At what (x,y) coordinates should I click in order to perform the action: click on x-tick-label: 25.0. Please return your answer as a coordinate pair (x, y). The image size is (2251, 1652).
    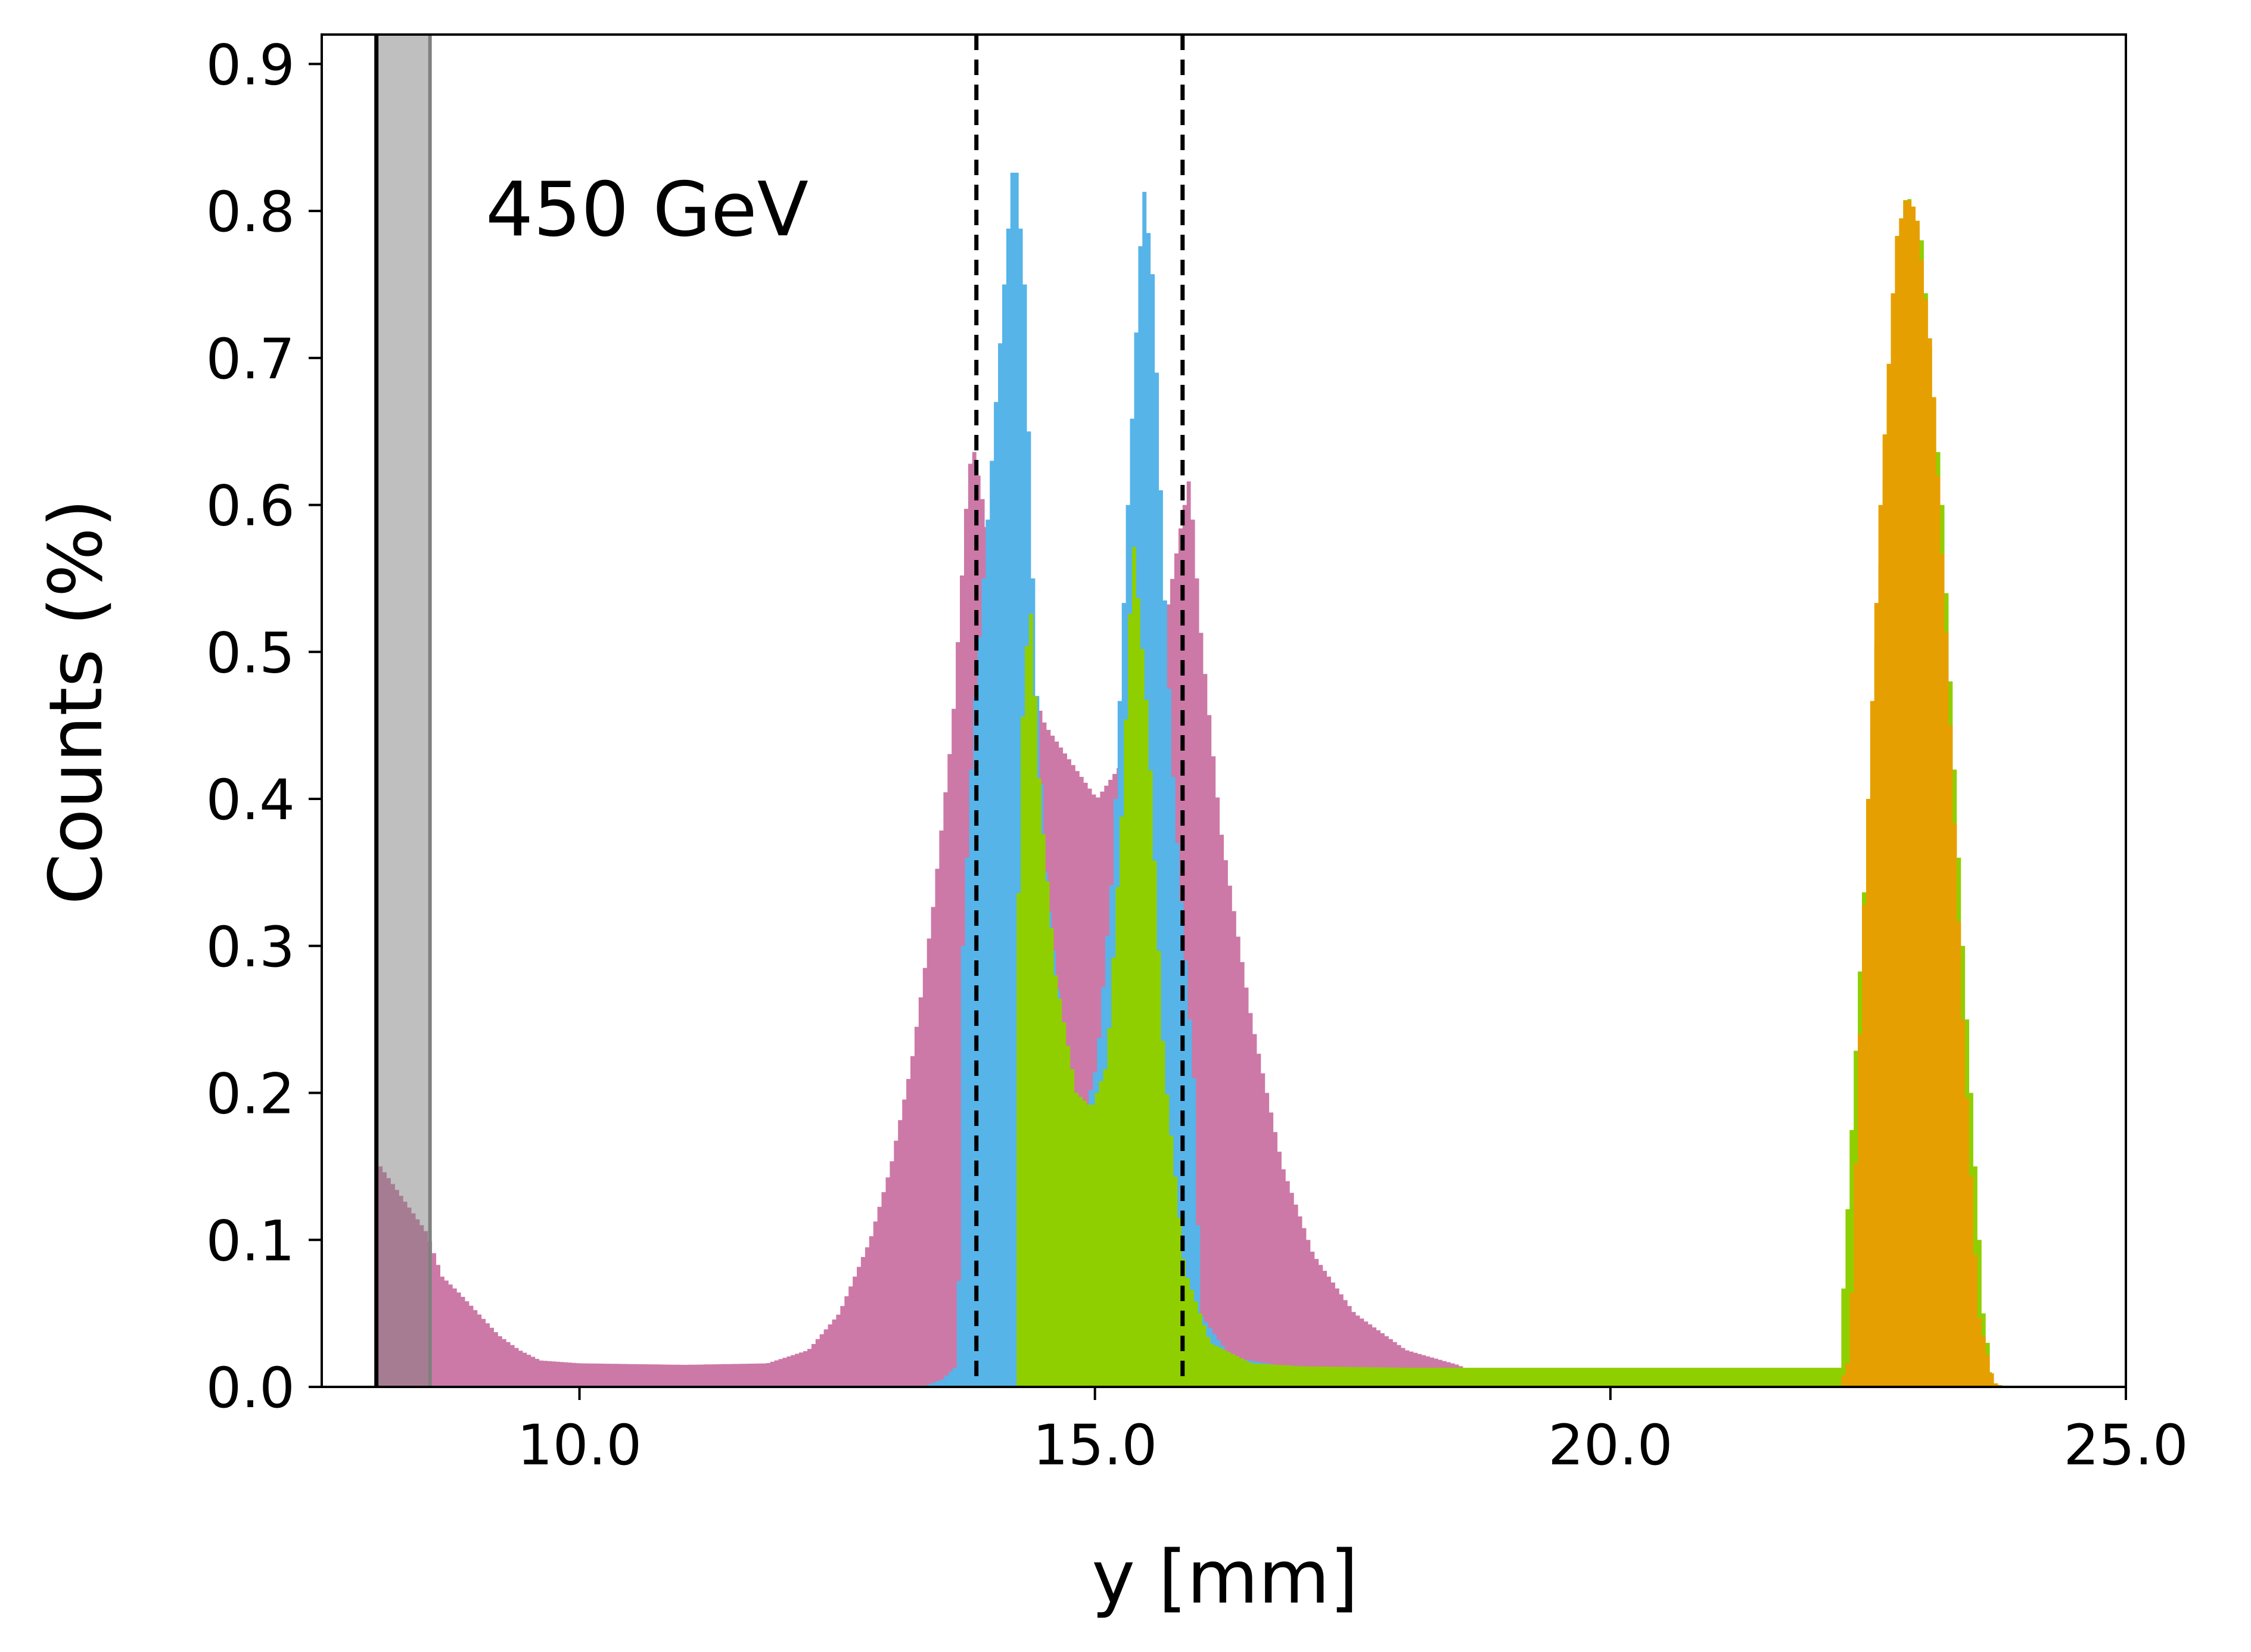
    Looking at the image, I should click on (2125, 1445).